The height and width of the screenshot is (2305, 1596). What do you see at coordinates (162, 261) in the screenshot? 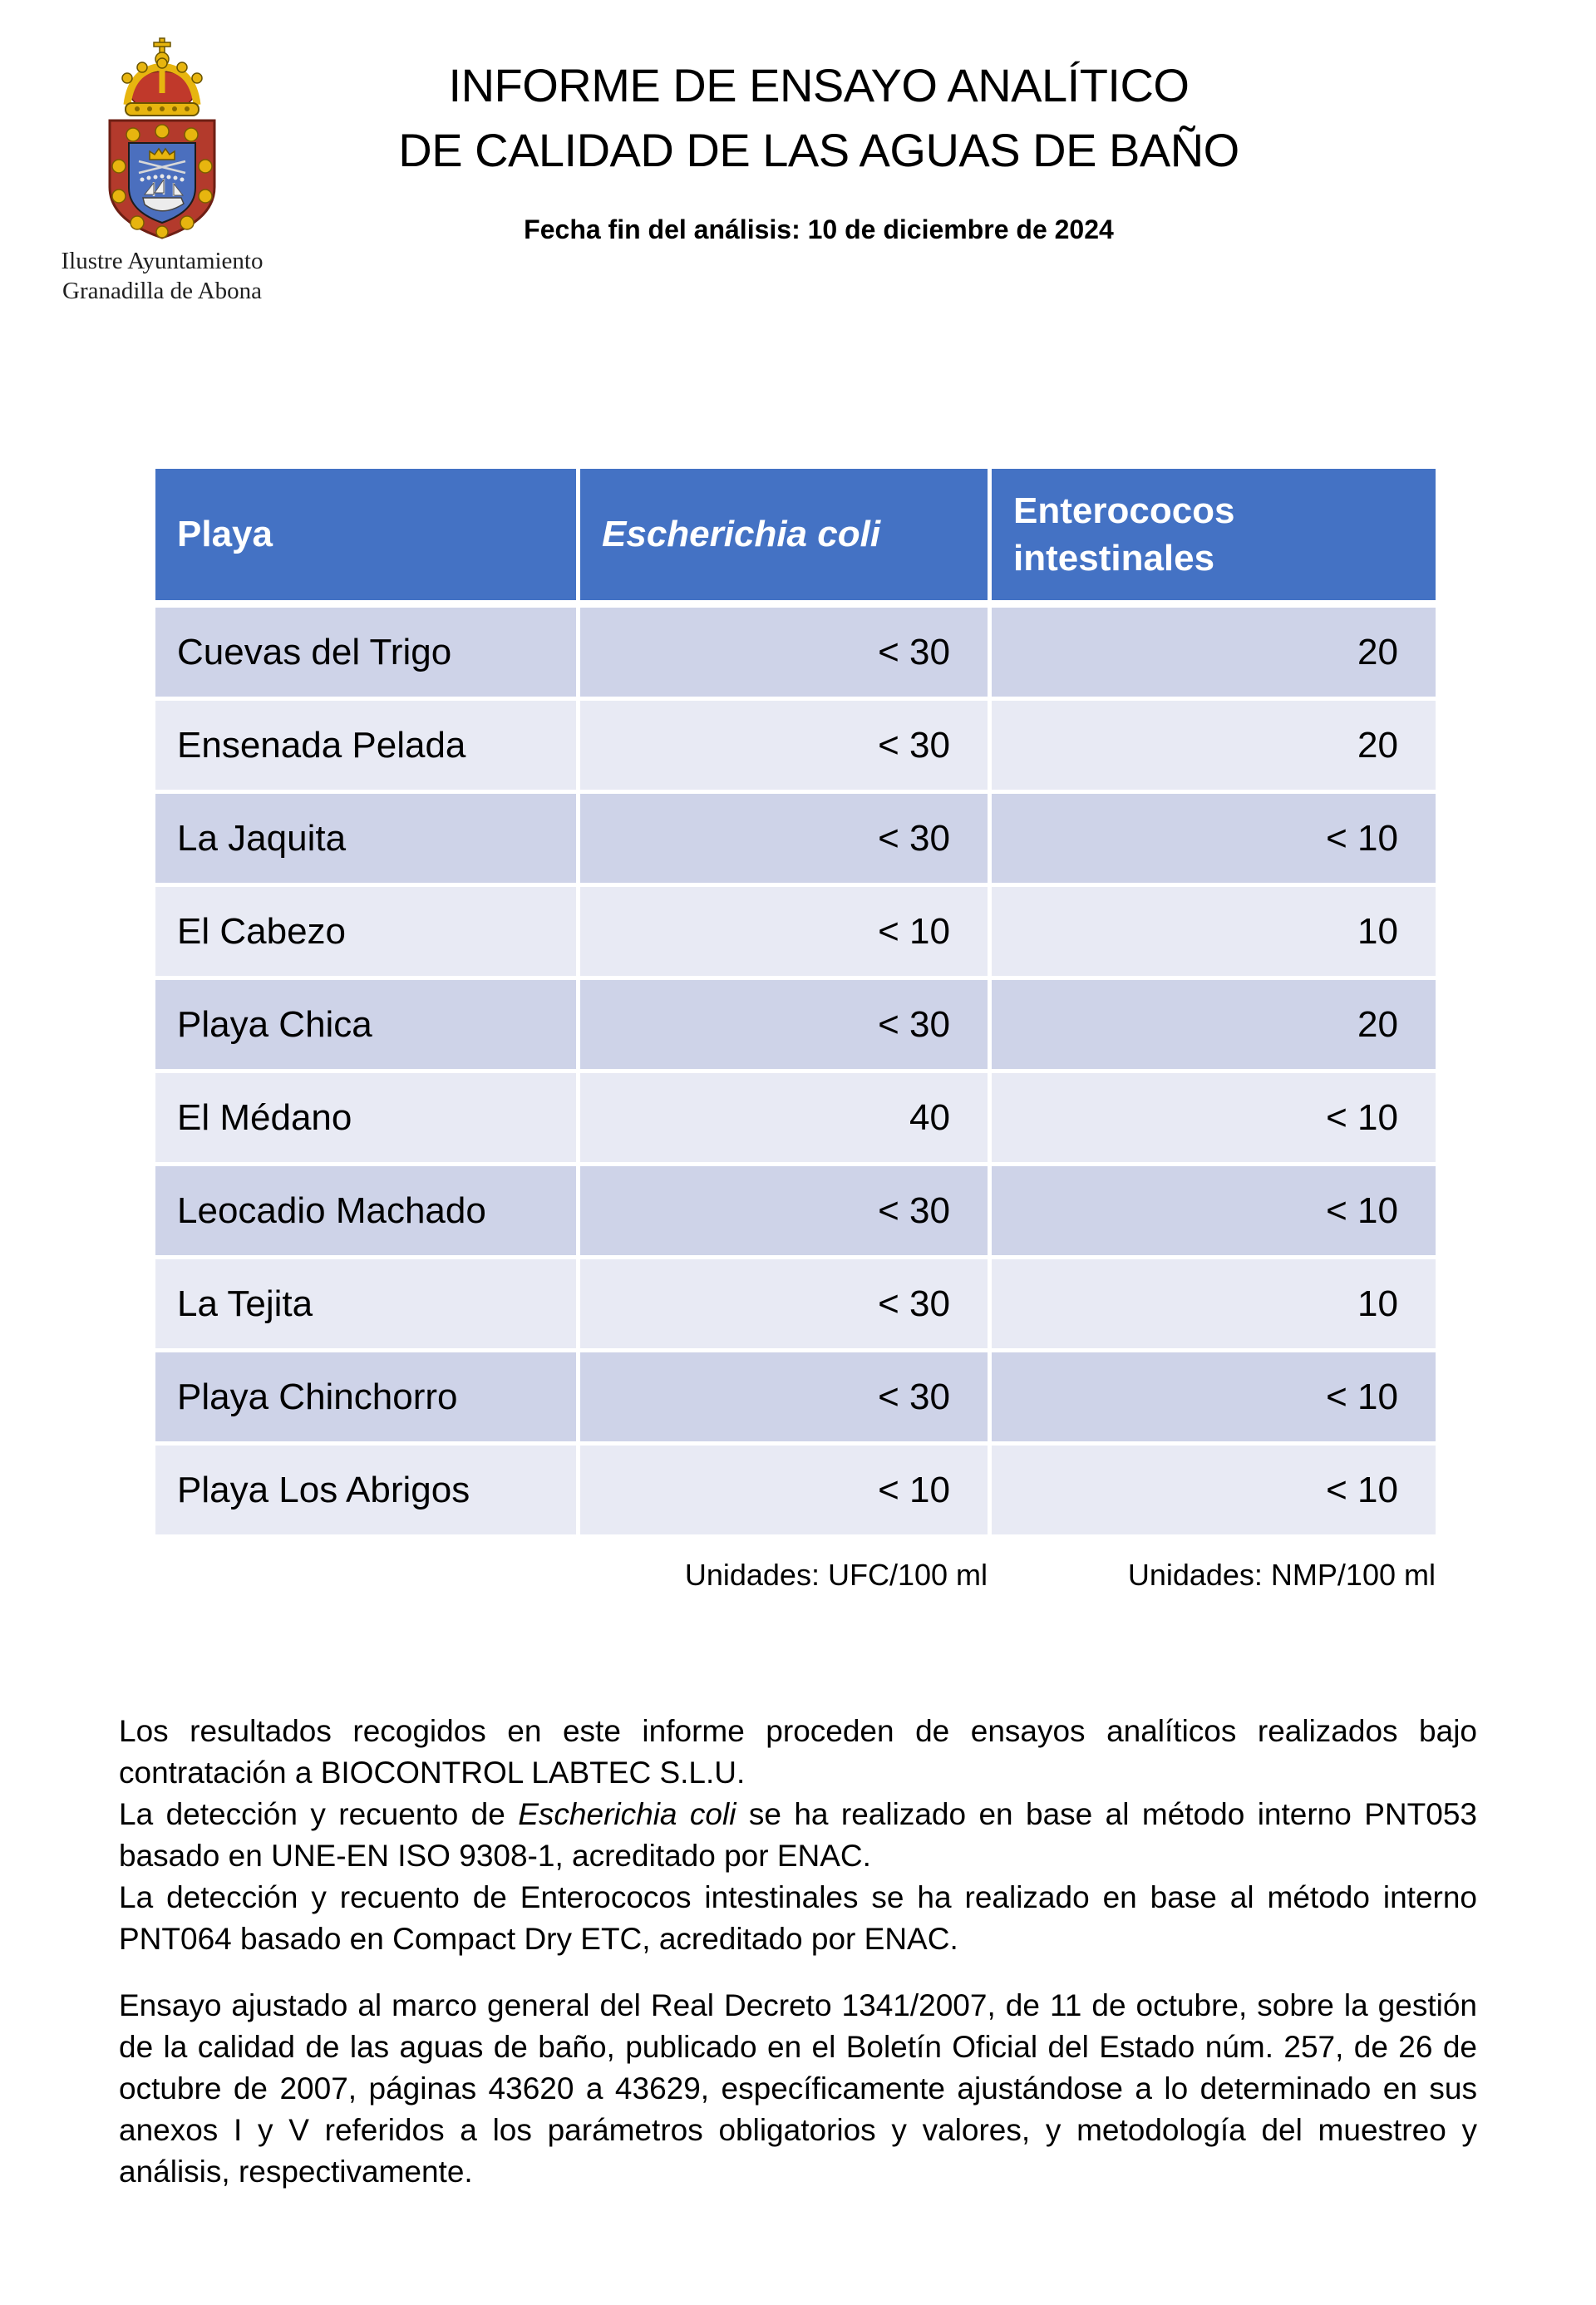
I see `logo-org-line1: Ilustre Ayuntamiento` at bounding box center [162, 261].